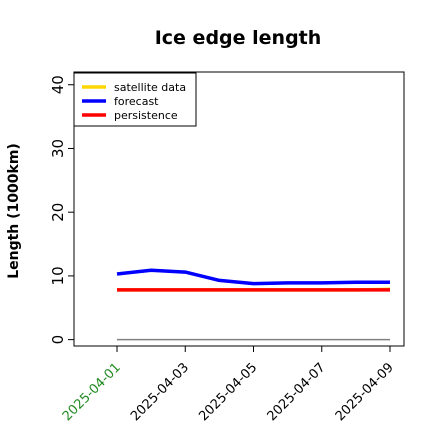 The width and height of the screenshot is (440, 440). Describe the element at coordinates (92, 392) in the screenshot. I see `x-tick-label: 2025-04-01` at that location.